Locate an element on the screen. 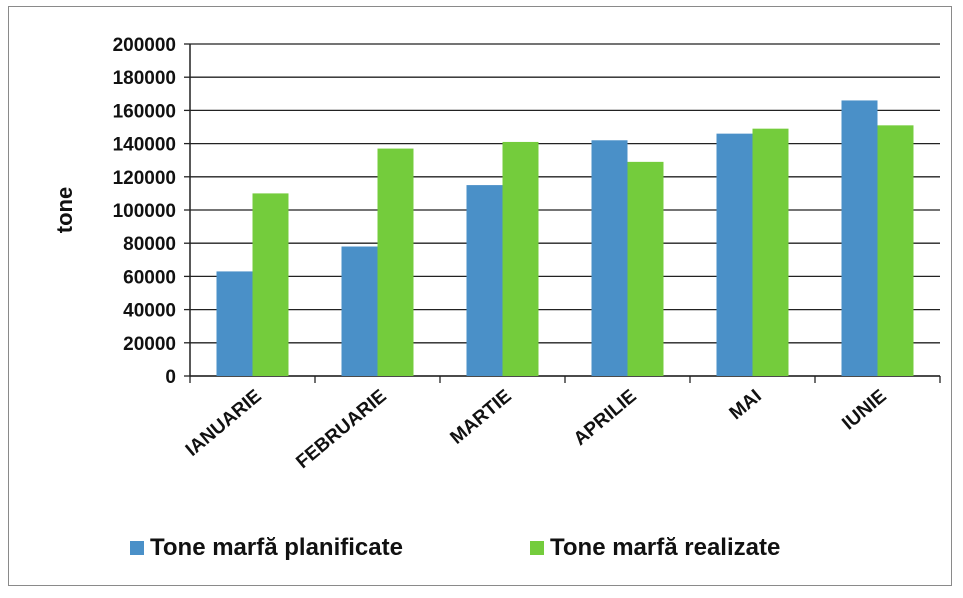 The height and width of the screenshot is (598, 963). y-tick-label: 200000 is located at coordinates (144, 45).